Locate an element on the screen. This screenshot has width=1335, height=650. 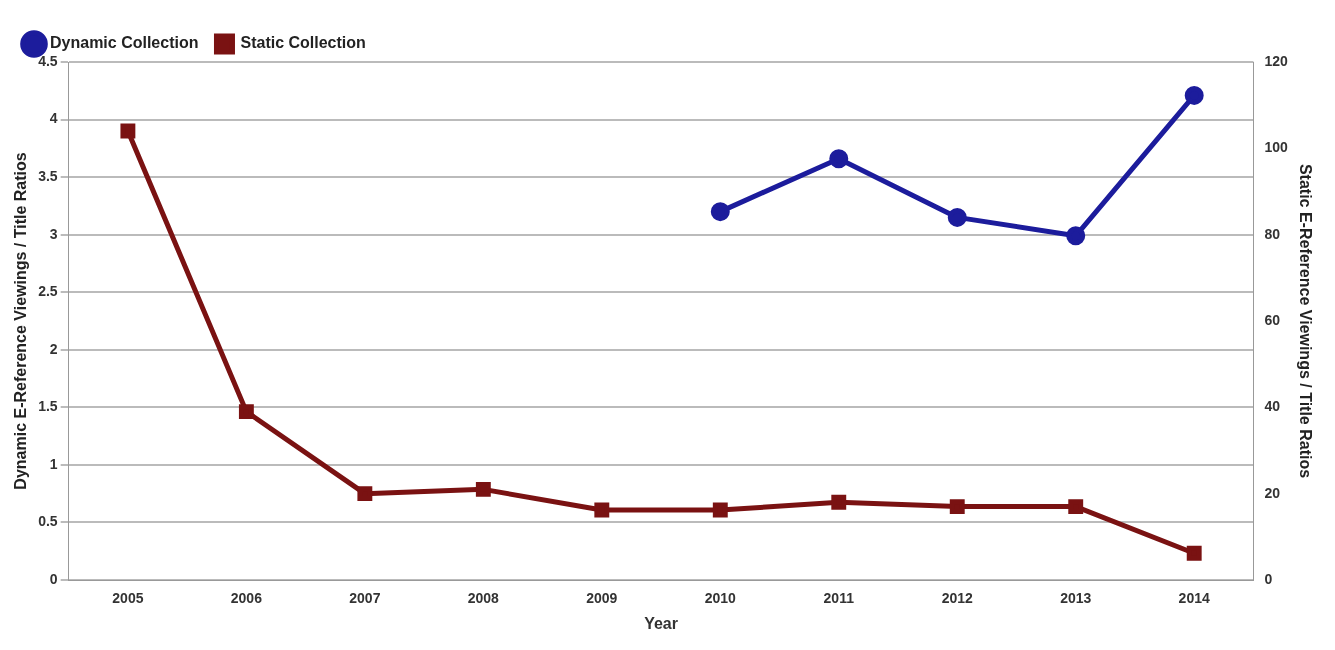
x-tick-label: 2012 is located at coordinates (957, 598).